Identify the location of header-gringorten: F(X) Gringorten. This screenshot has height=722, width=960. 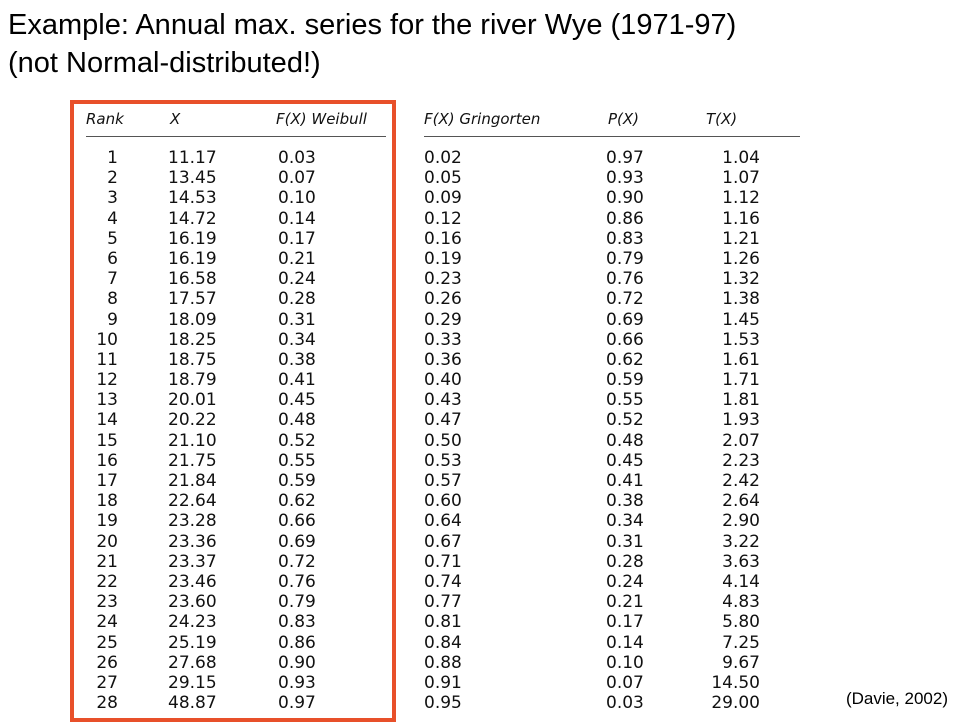
(482, 119).